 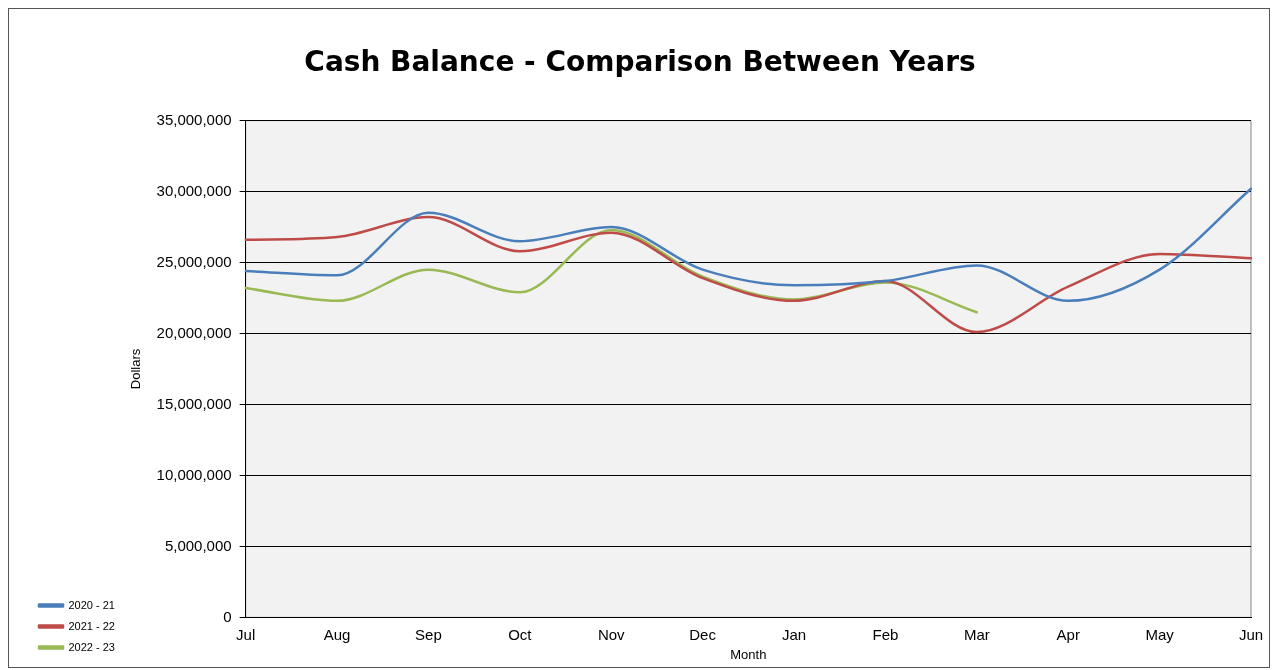 I want to click on x-tick-label: Dec, so click(x=703, y=634).